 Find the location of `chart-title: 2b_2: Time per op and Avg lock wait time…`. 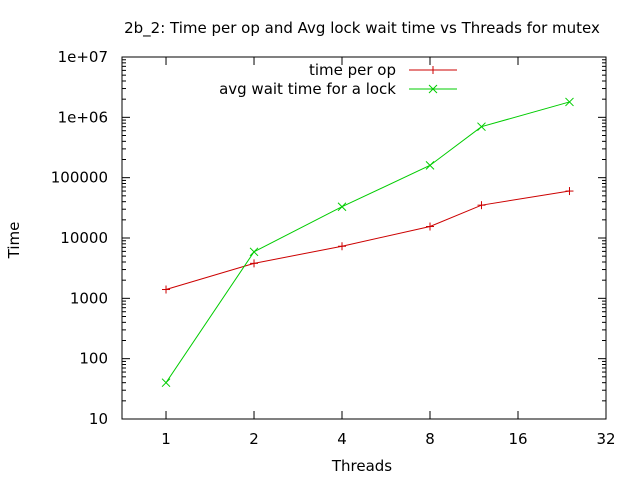

chart-title: 2b_2: Time per op and Avg lock wait time… is located at coordinates (362, 28).